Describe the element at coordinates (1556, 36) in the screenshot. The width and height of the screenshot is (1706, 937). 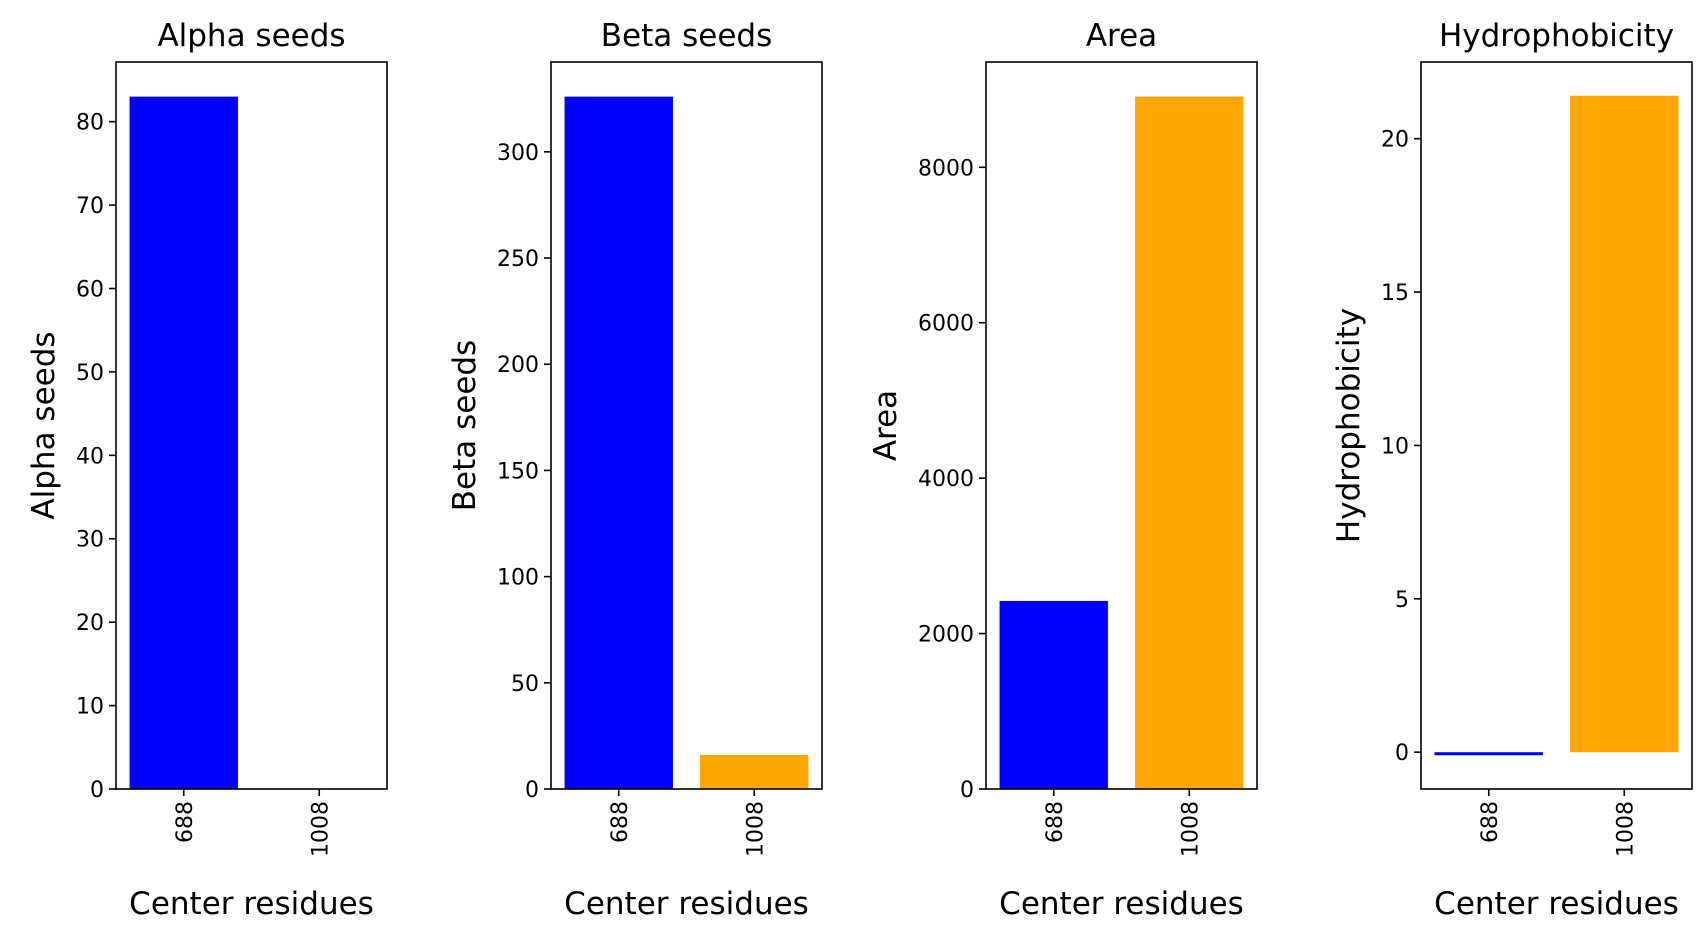
I see `chart-title: Hydrophobicity` at that location.